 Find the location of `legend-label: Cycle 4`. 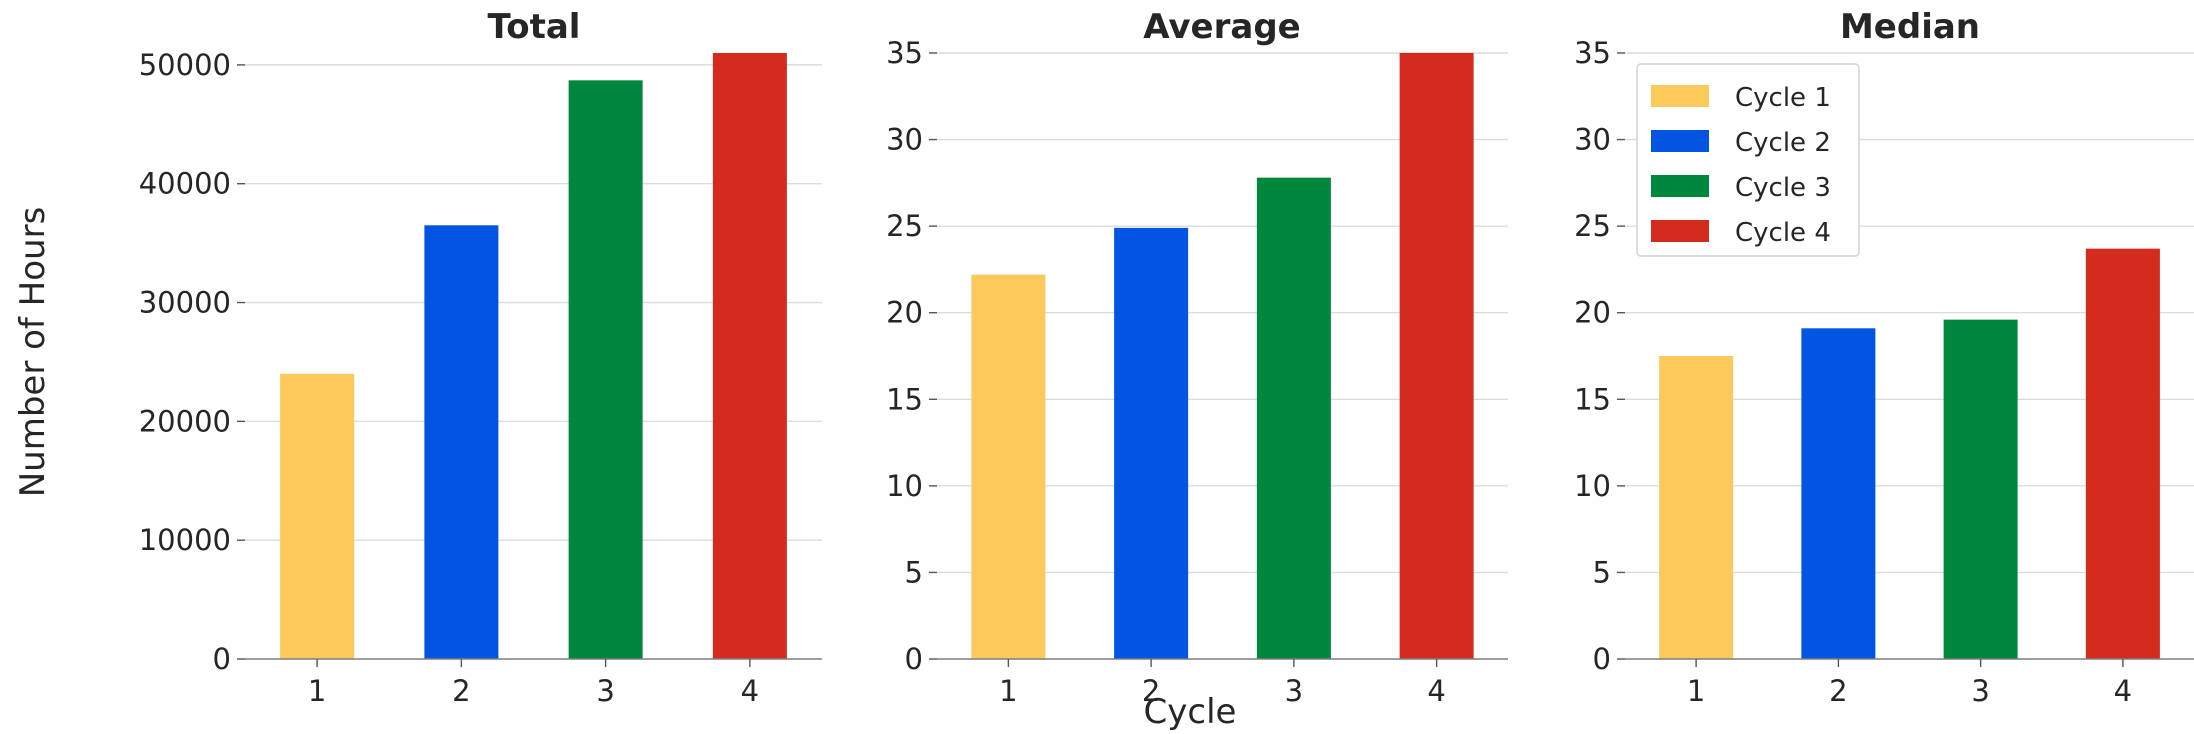

legend-label: Cycle 4 is located at coordinates (1783, 233).